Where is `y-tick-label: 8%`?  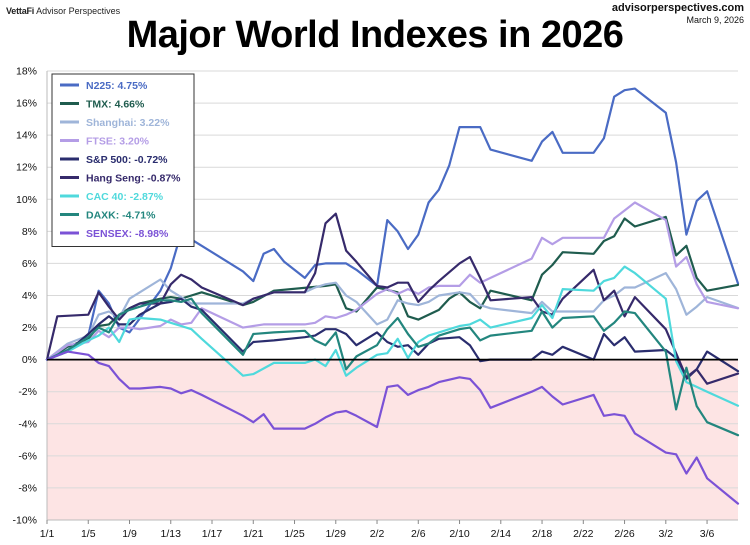 y-tick-label: 8% is located at coordinates (29, 232).